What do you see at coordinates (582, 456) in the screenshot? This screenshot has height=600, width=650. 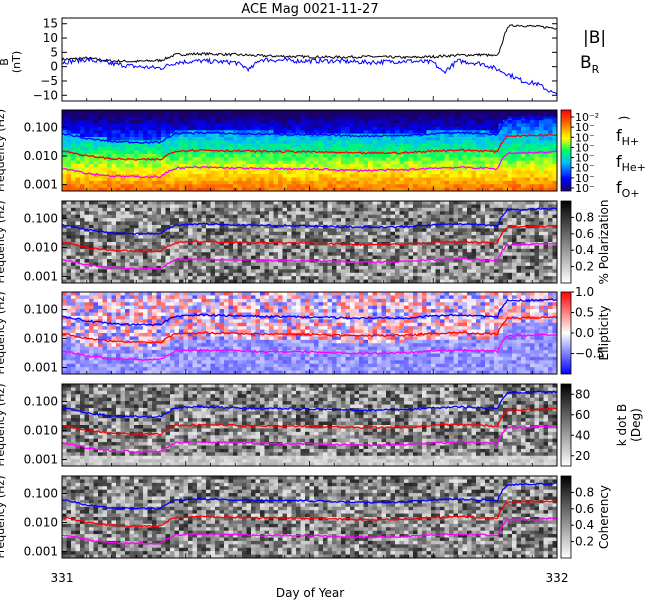 I see `colorbar-tick-label: 20` at bounding box center [582, 456].